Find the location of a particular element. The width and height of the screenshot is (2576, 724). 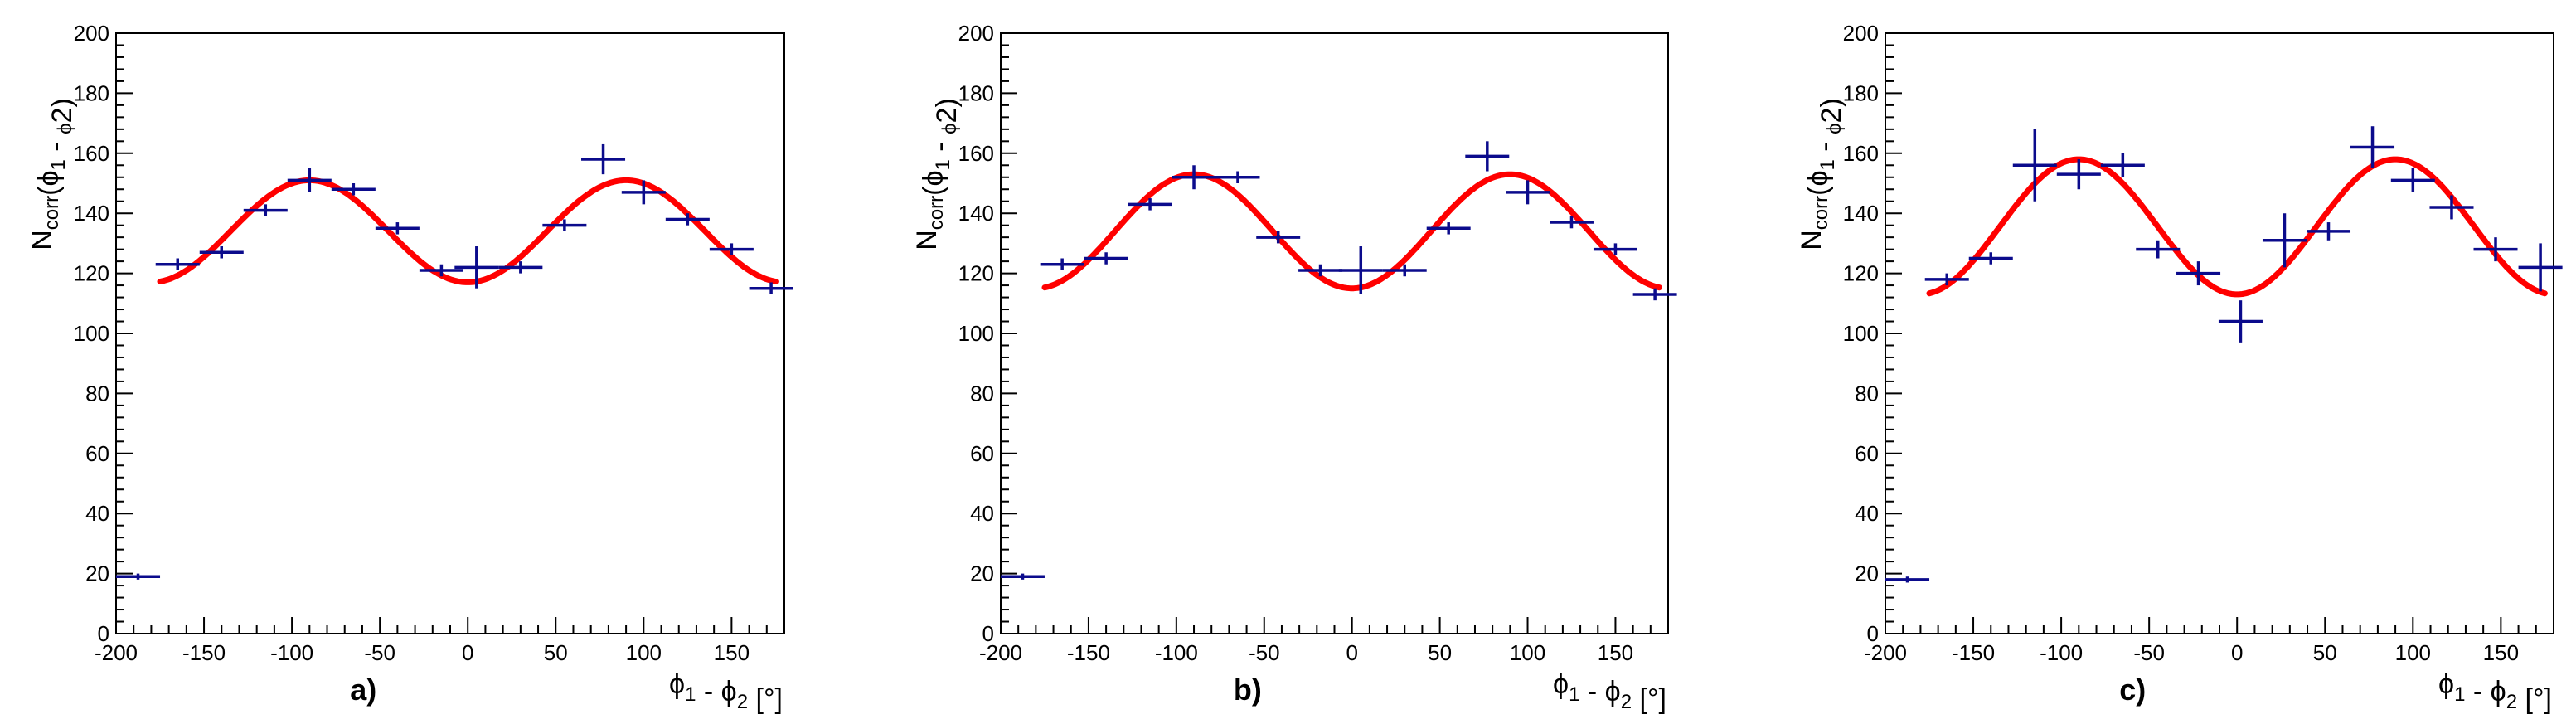

x-axis-title-part: - ϕ is located at coordinates (1599, 691).